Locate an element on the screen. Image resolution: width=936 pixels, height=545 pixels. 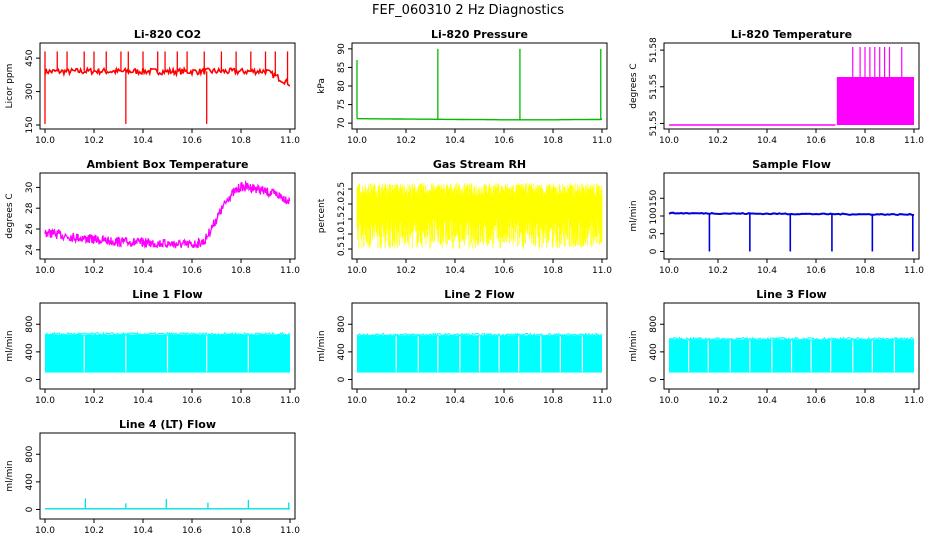
chart-title: Line 1 Flow is located at coordinates (167, 294).